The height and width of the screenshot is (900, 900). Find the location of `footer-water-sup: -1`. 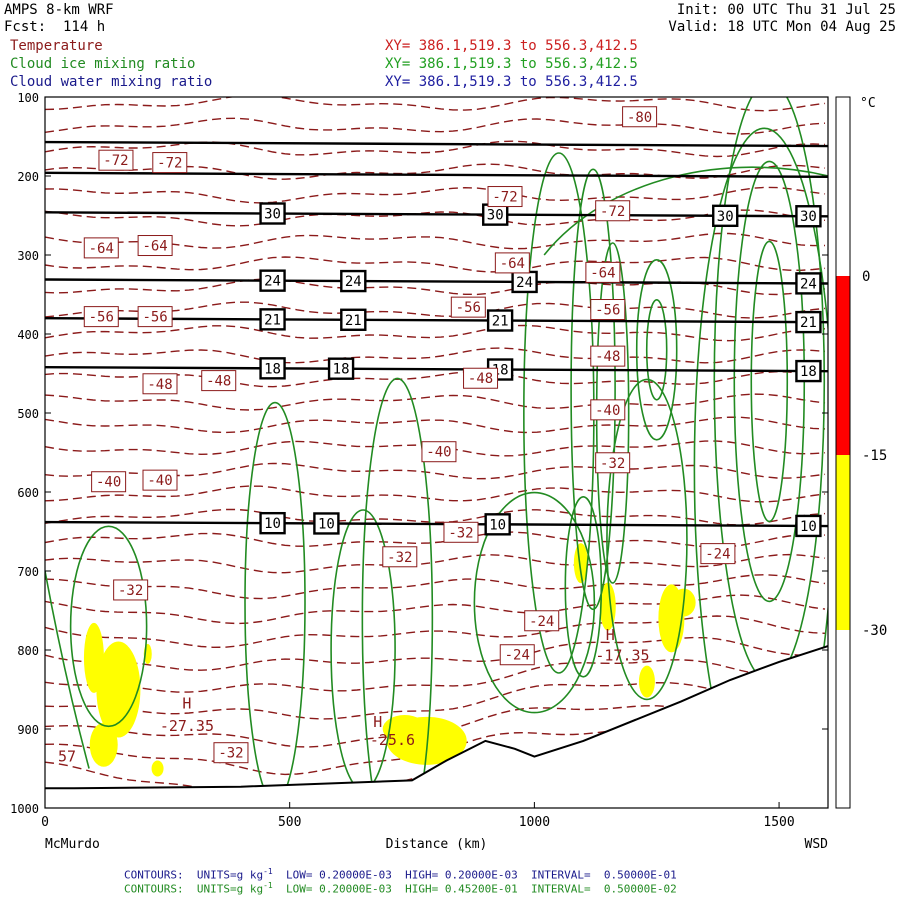

footer-water-sup: -1 is located at coordinates (268, 871).